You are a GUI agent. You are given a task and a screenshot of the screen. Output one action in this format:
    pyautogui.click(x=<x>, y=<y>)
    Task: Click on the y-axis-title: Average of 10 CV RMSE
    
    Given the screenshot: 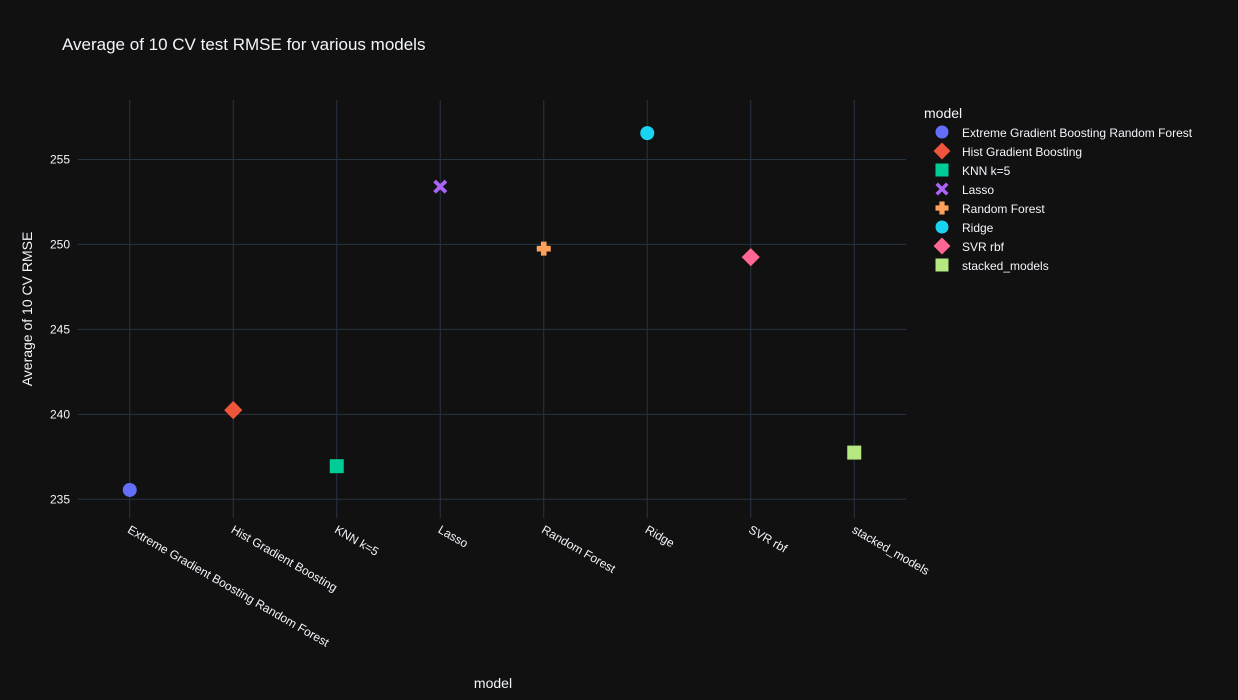 What is the action you would take?
    pyautogui.click(x=27, y=309)
    